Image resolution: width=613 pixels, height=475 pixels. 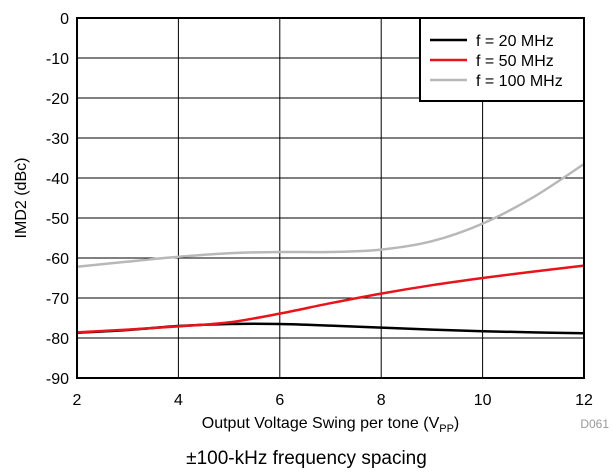 What do you see at coordinates (57, 379) in the screenshot?
I see `y-tick-label: -90` at bounding box center [57, 379].